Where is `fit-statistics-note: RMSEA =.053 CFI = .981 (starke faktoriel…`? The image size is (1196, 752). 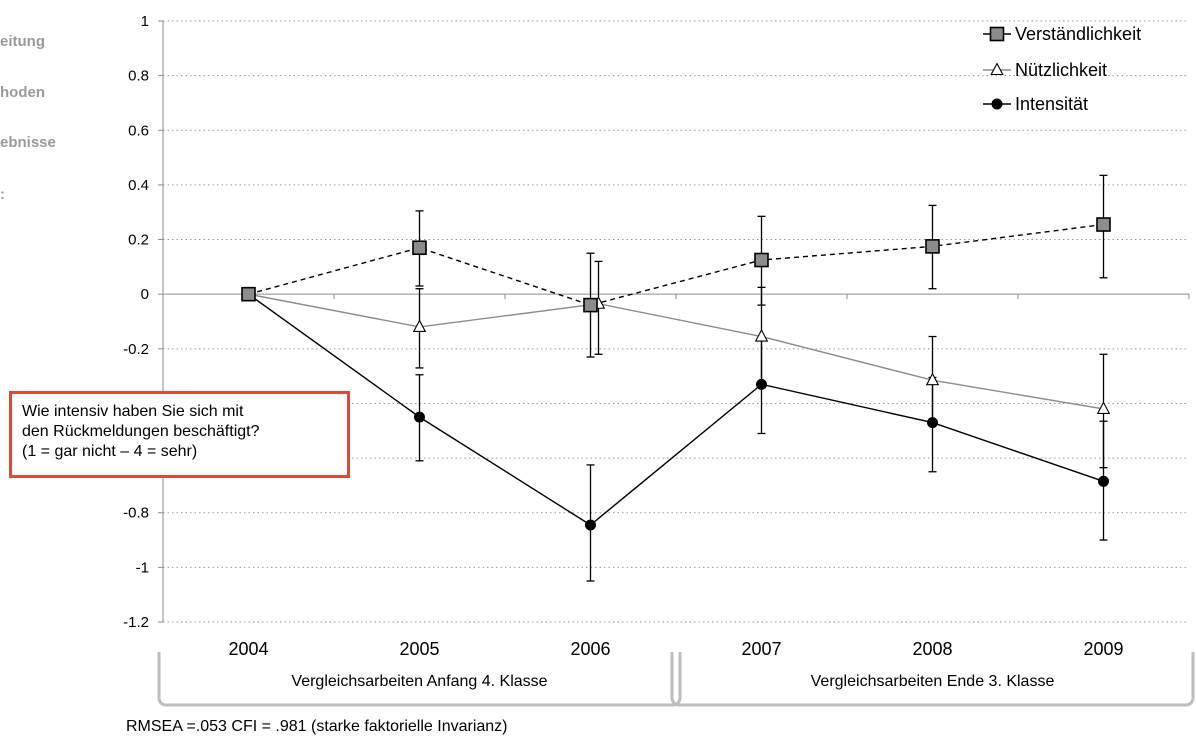 fit-statistics-note: RMSEA =.053 CFI = .981 (starke faktoriel… is located at coordinates (317, 726).